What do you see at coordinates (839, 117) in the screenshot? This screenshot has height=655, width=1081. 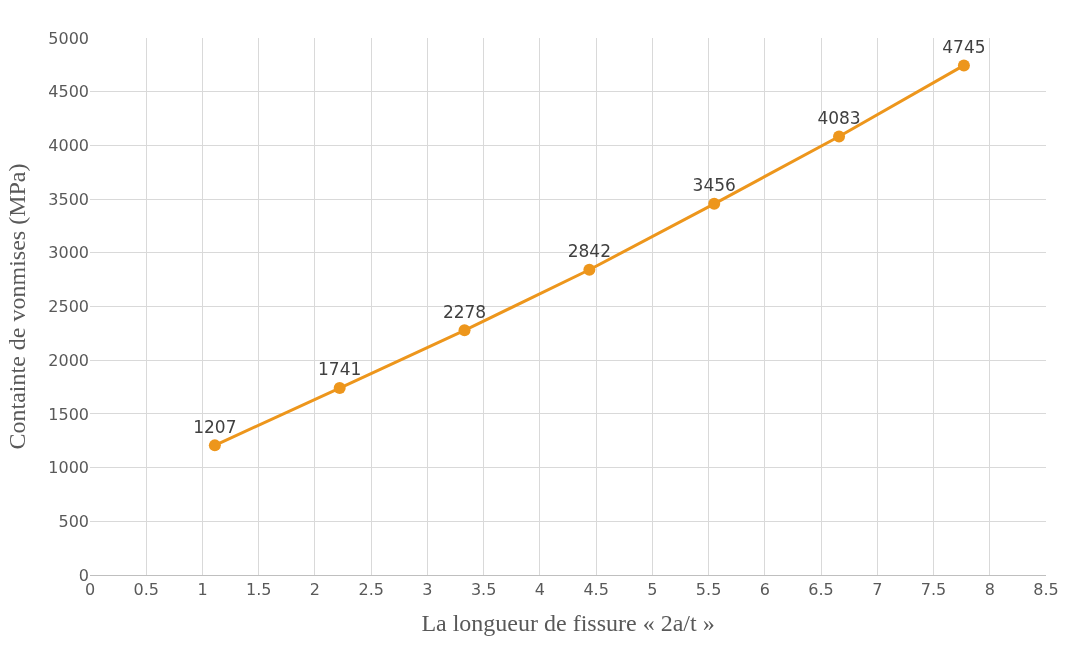 I see `data-label: 4083` at bounding box center [839, 117].